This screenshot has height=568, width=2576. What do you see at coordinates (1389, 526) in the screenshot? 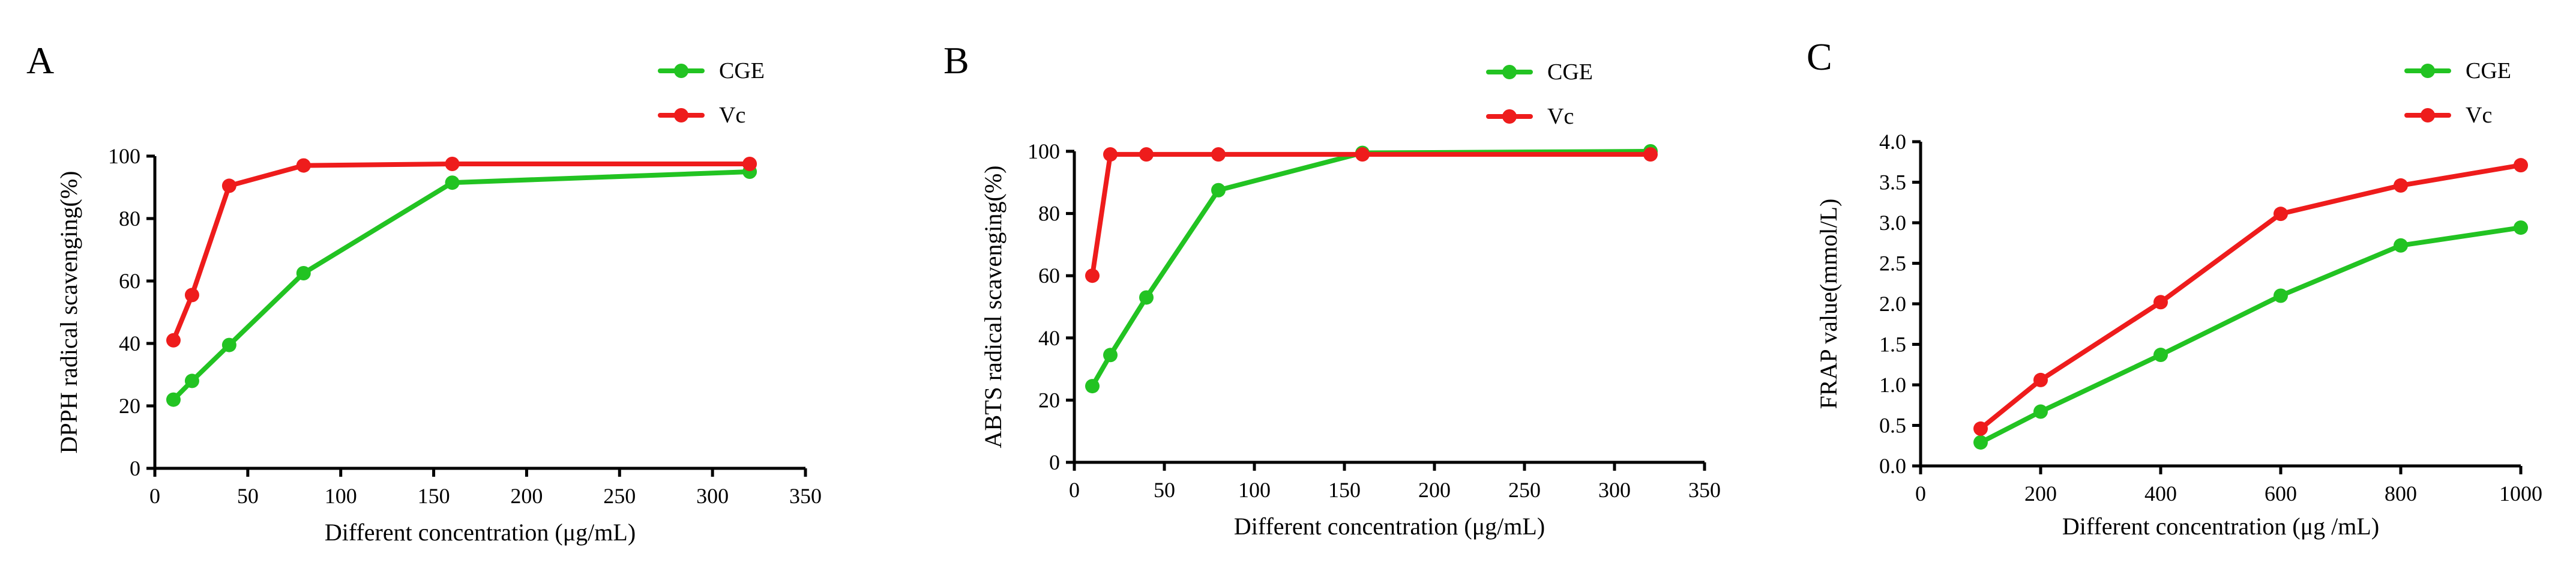
I see `x-axis-title: Different concentration (μg/mL)` at bounding box center [1389, 526].